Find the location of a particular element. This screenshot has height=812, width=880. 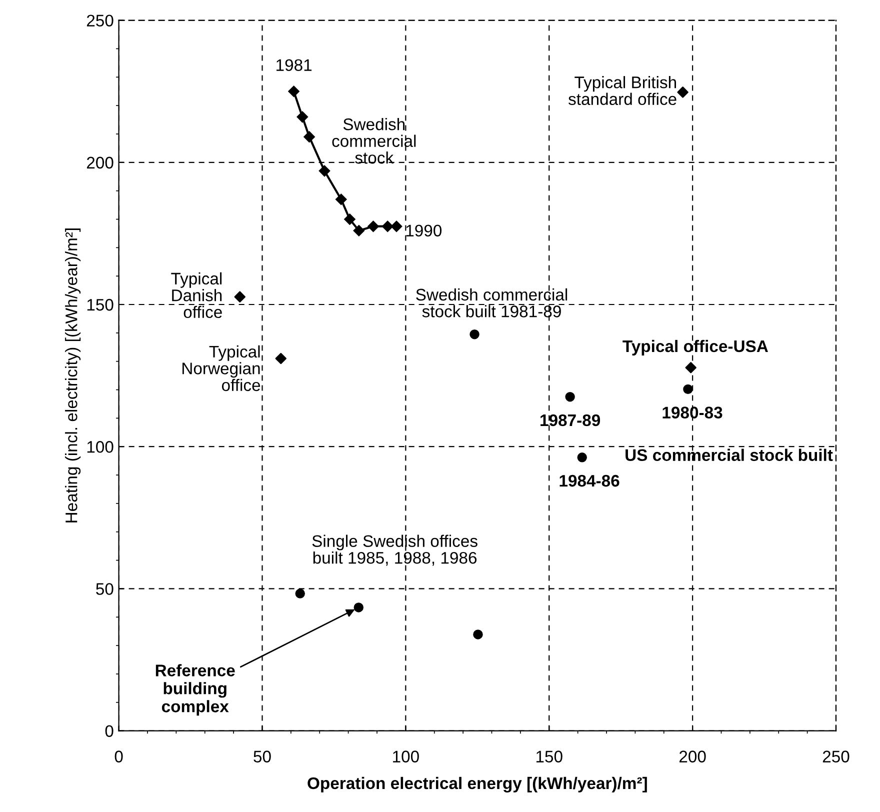

text: US commercial stock built is located at coordinates (729, 455).